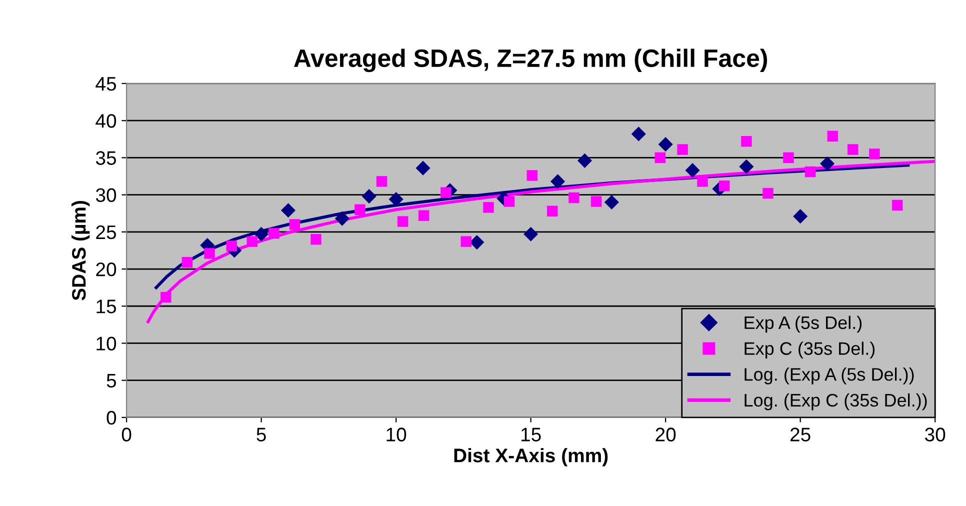 Image resolution: width=966 pixels, height=506 pixels. Describe the element at coordinates (106, 195) in the screenshot. I see `y-tick-label: 30` at that location.